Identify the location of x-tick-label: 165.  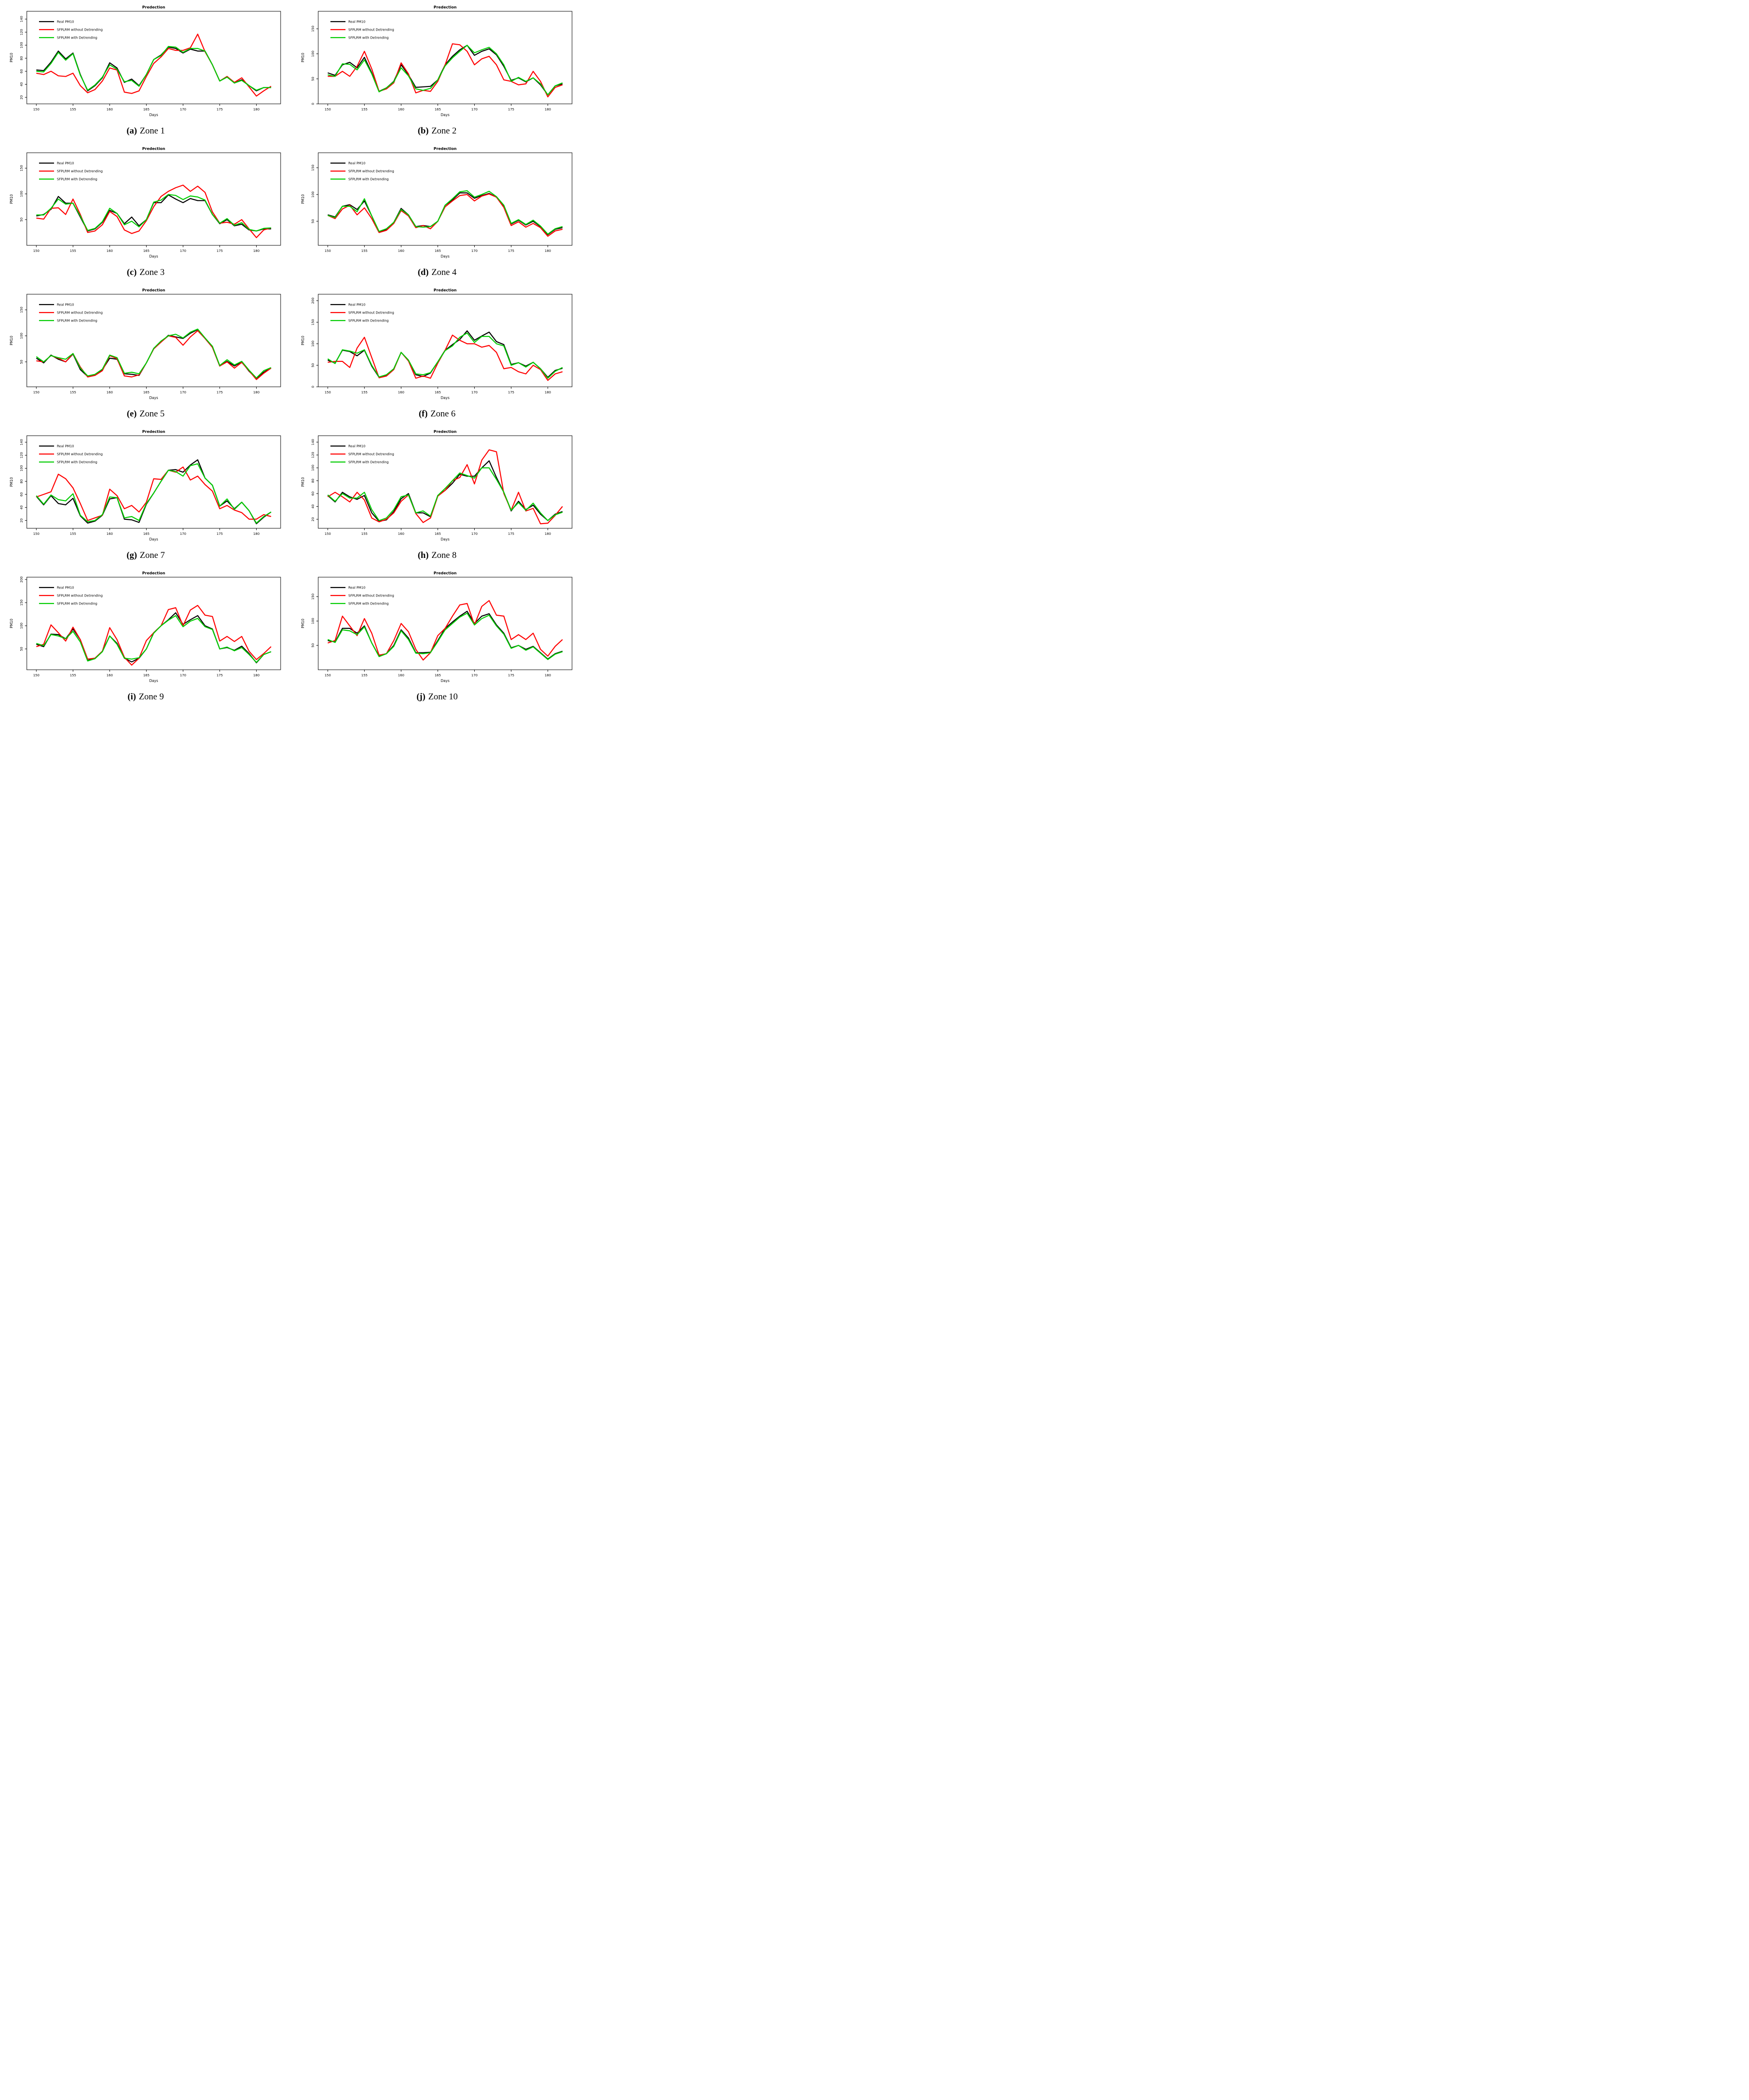
(146, 251).